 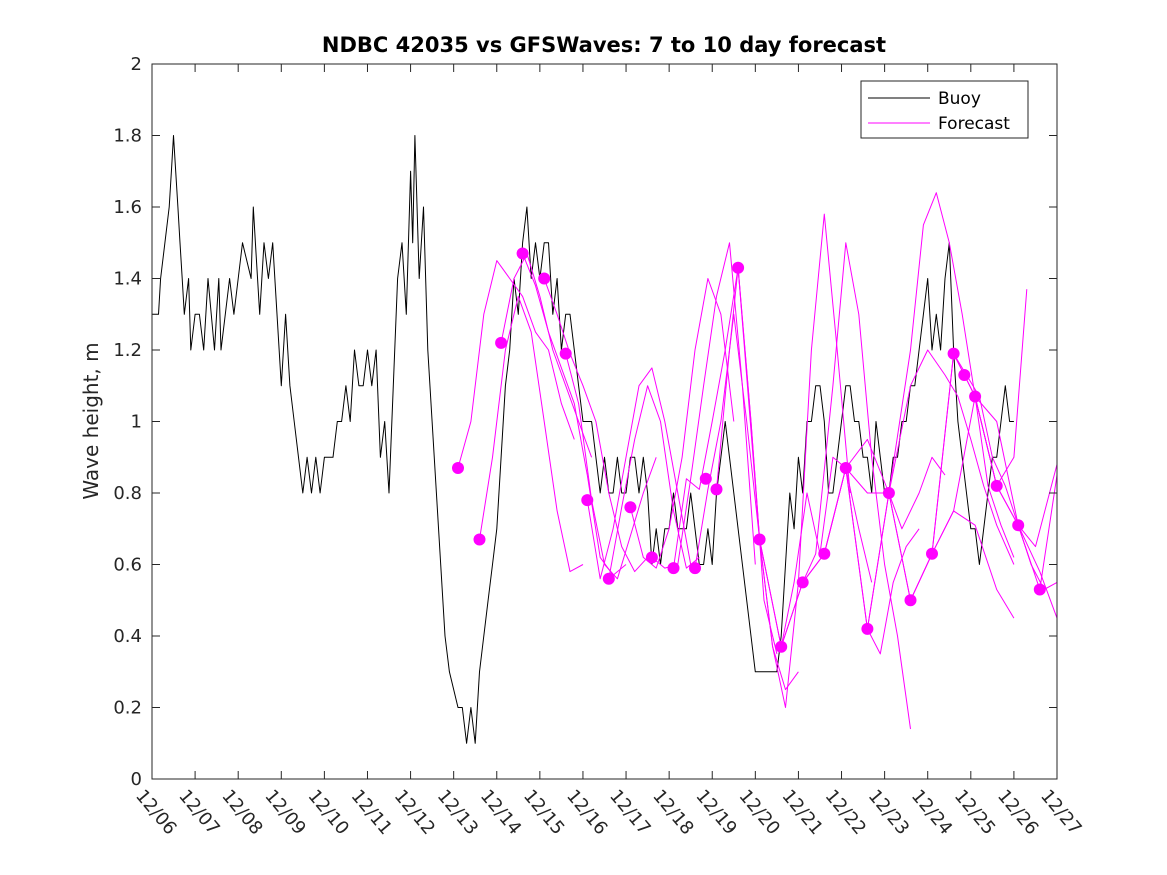 I want to click on x-tick-label-11: 12/17, so click(x=629, y=812).